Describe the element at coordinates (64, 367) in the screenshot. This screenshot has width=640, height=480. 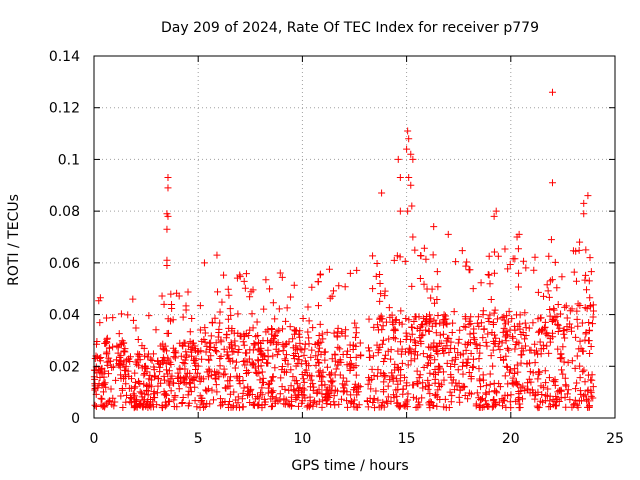
I see `y-tick-label: 0.02` at that location.